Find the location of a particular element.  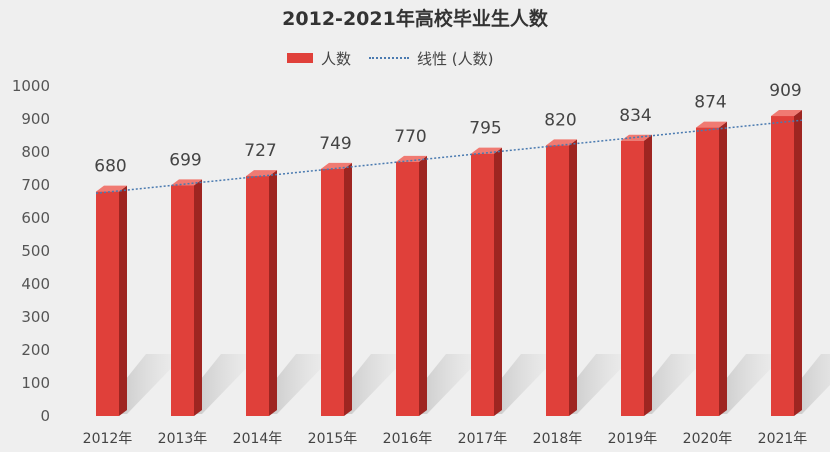

legend: 人数 线性 (人数) is located at coordinates (390, 58).